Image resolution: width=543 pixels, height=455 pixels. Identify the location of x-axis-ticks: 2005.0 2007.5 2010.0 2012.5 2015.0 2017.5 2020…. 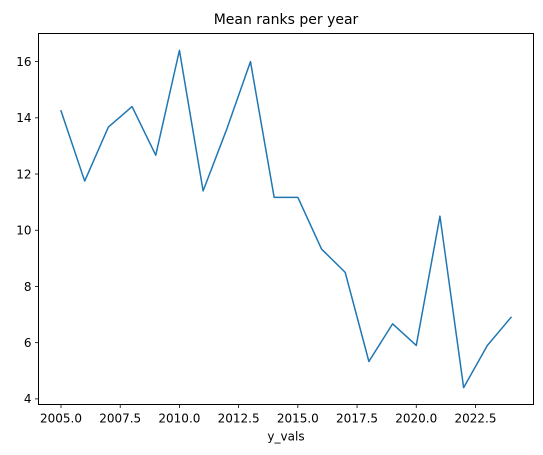
(268, 415).